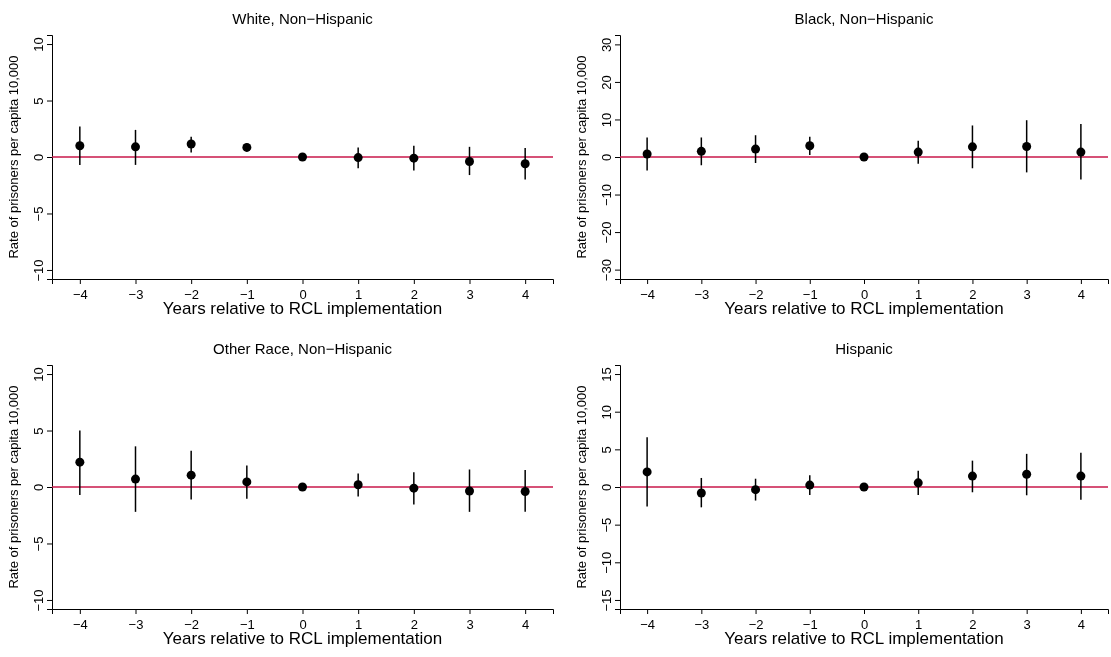 This screenshot has width=1111, height=657. Describe the element at coordinates (303, 18) in the screenshot. I see `chart-title: White, Non−Hispanic` at that location.